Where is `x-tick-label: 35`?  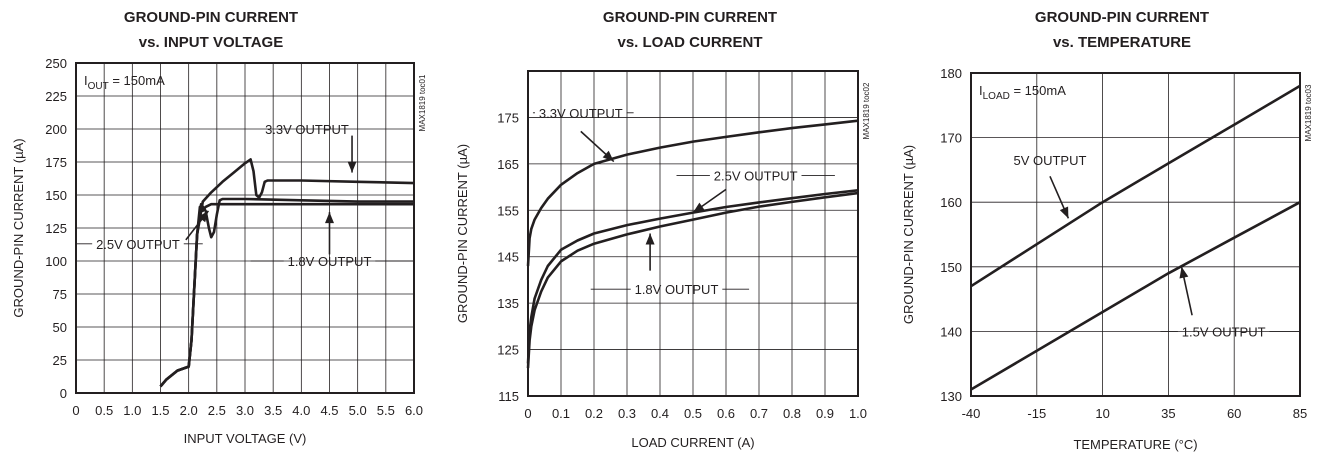 x-tick-label: 35 is located at coordinates (1168, 413).